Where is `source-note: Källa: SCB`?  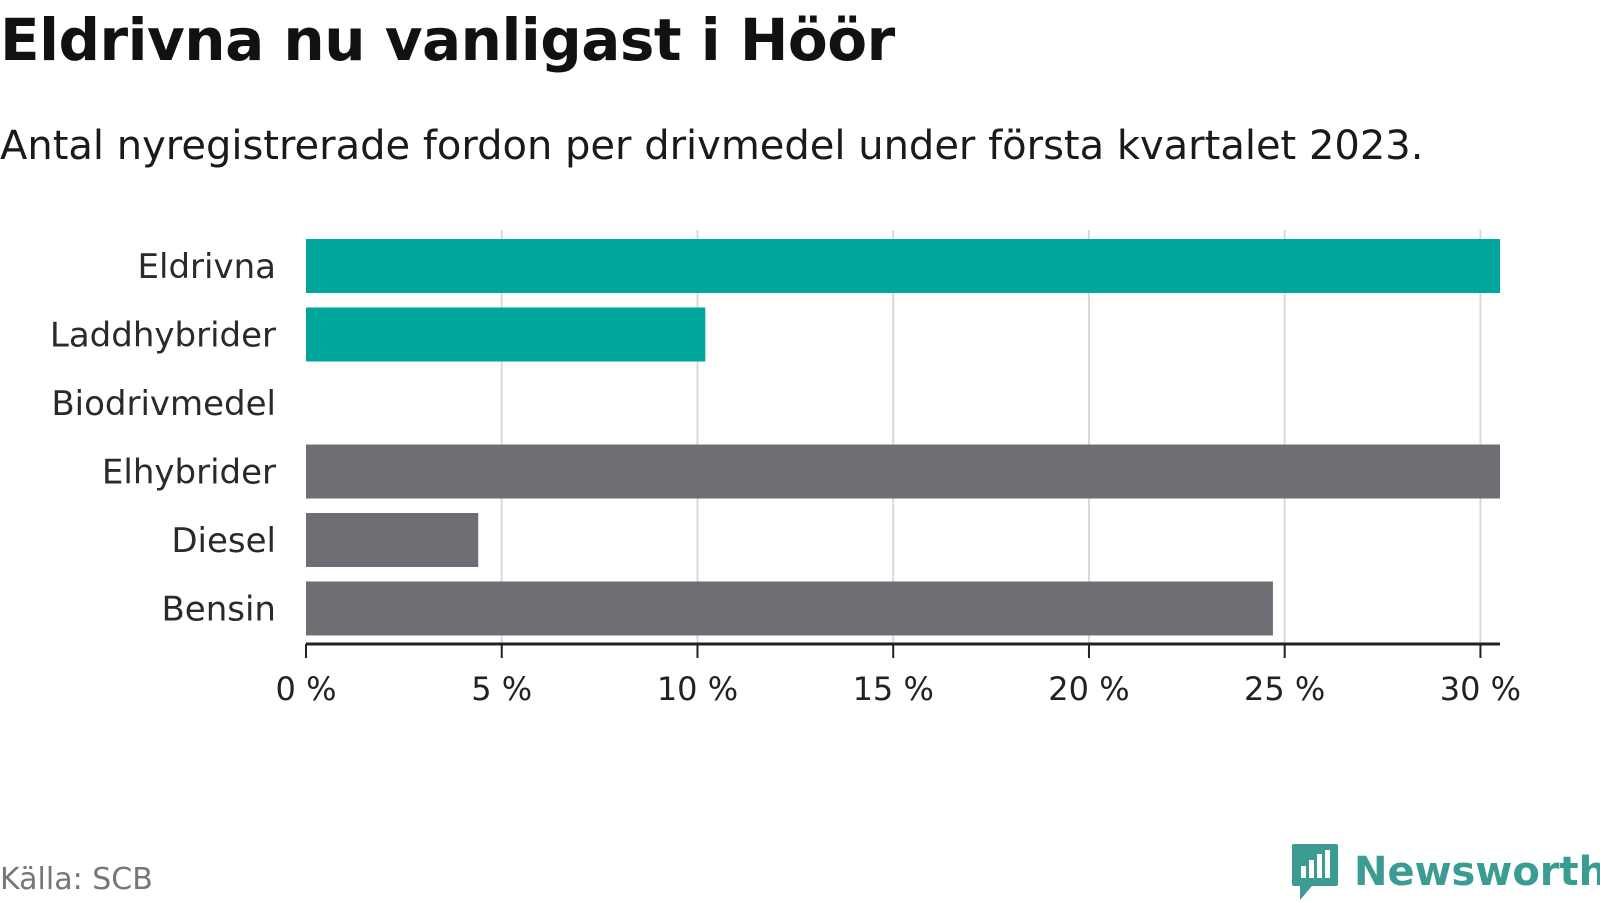
source-note: Källa: SCB is located at coordinates (76, 879).